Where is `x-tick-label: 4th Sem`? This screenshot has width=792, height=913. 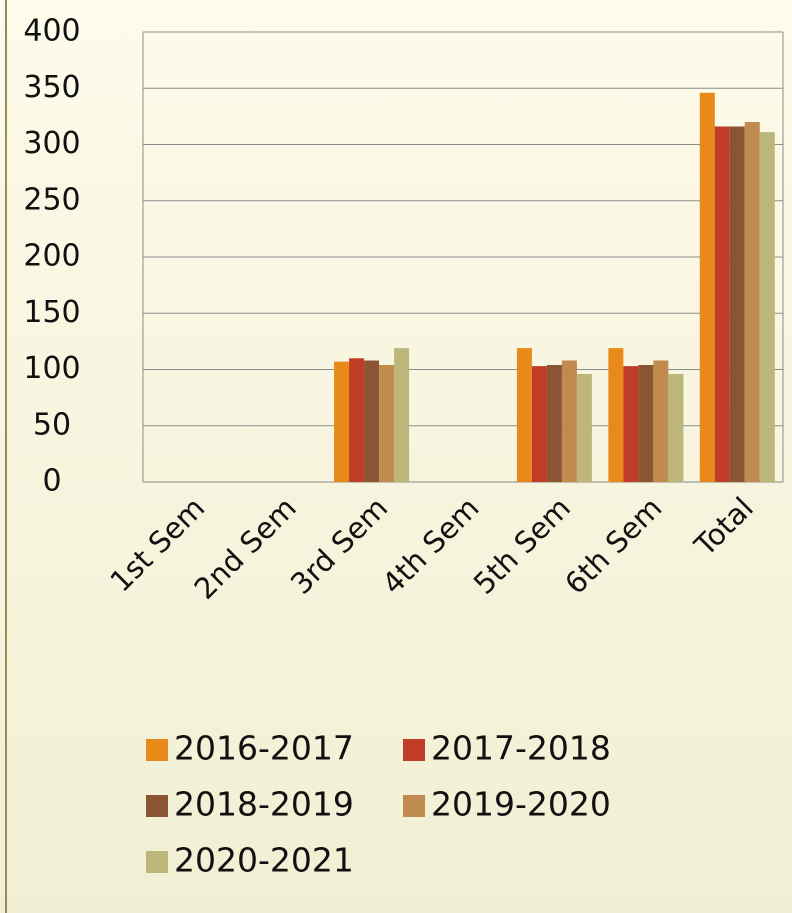 x-tick-label: 4th Sem is located at coordinates (430, 546).